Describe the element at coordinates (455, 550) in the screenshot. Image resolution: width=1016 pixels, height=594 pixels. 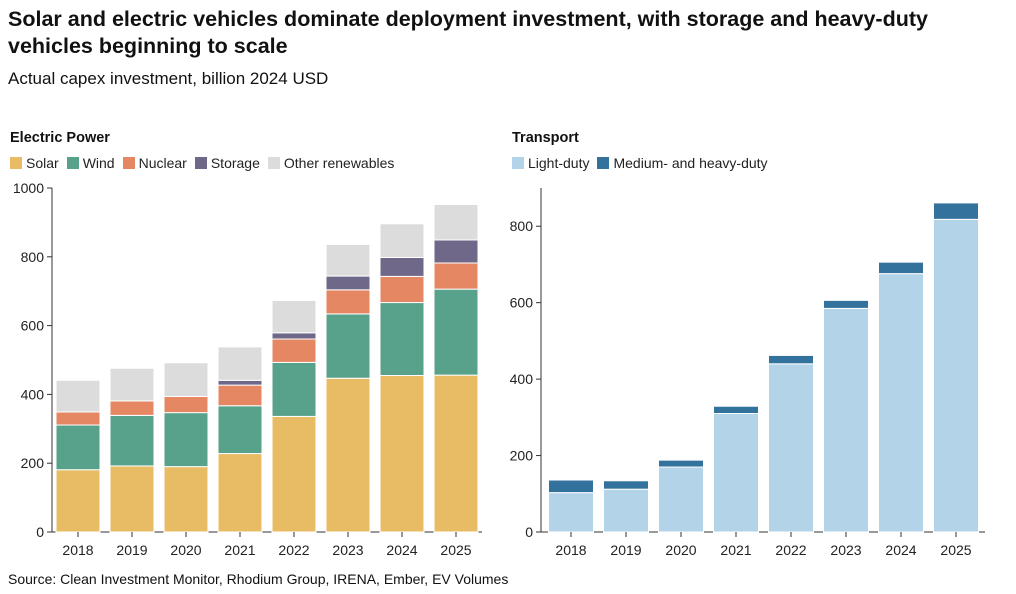
I see `electric-power-x-tick-label: 2025` at that location.